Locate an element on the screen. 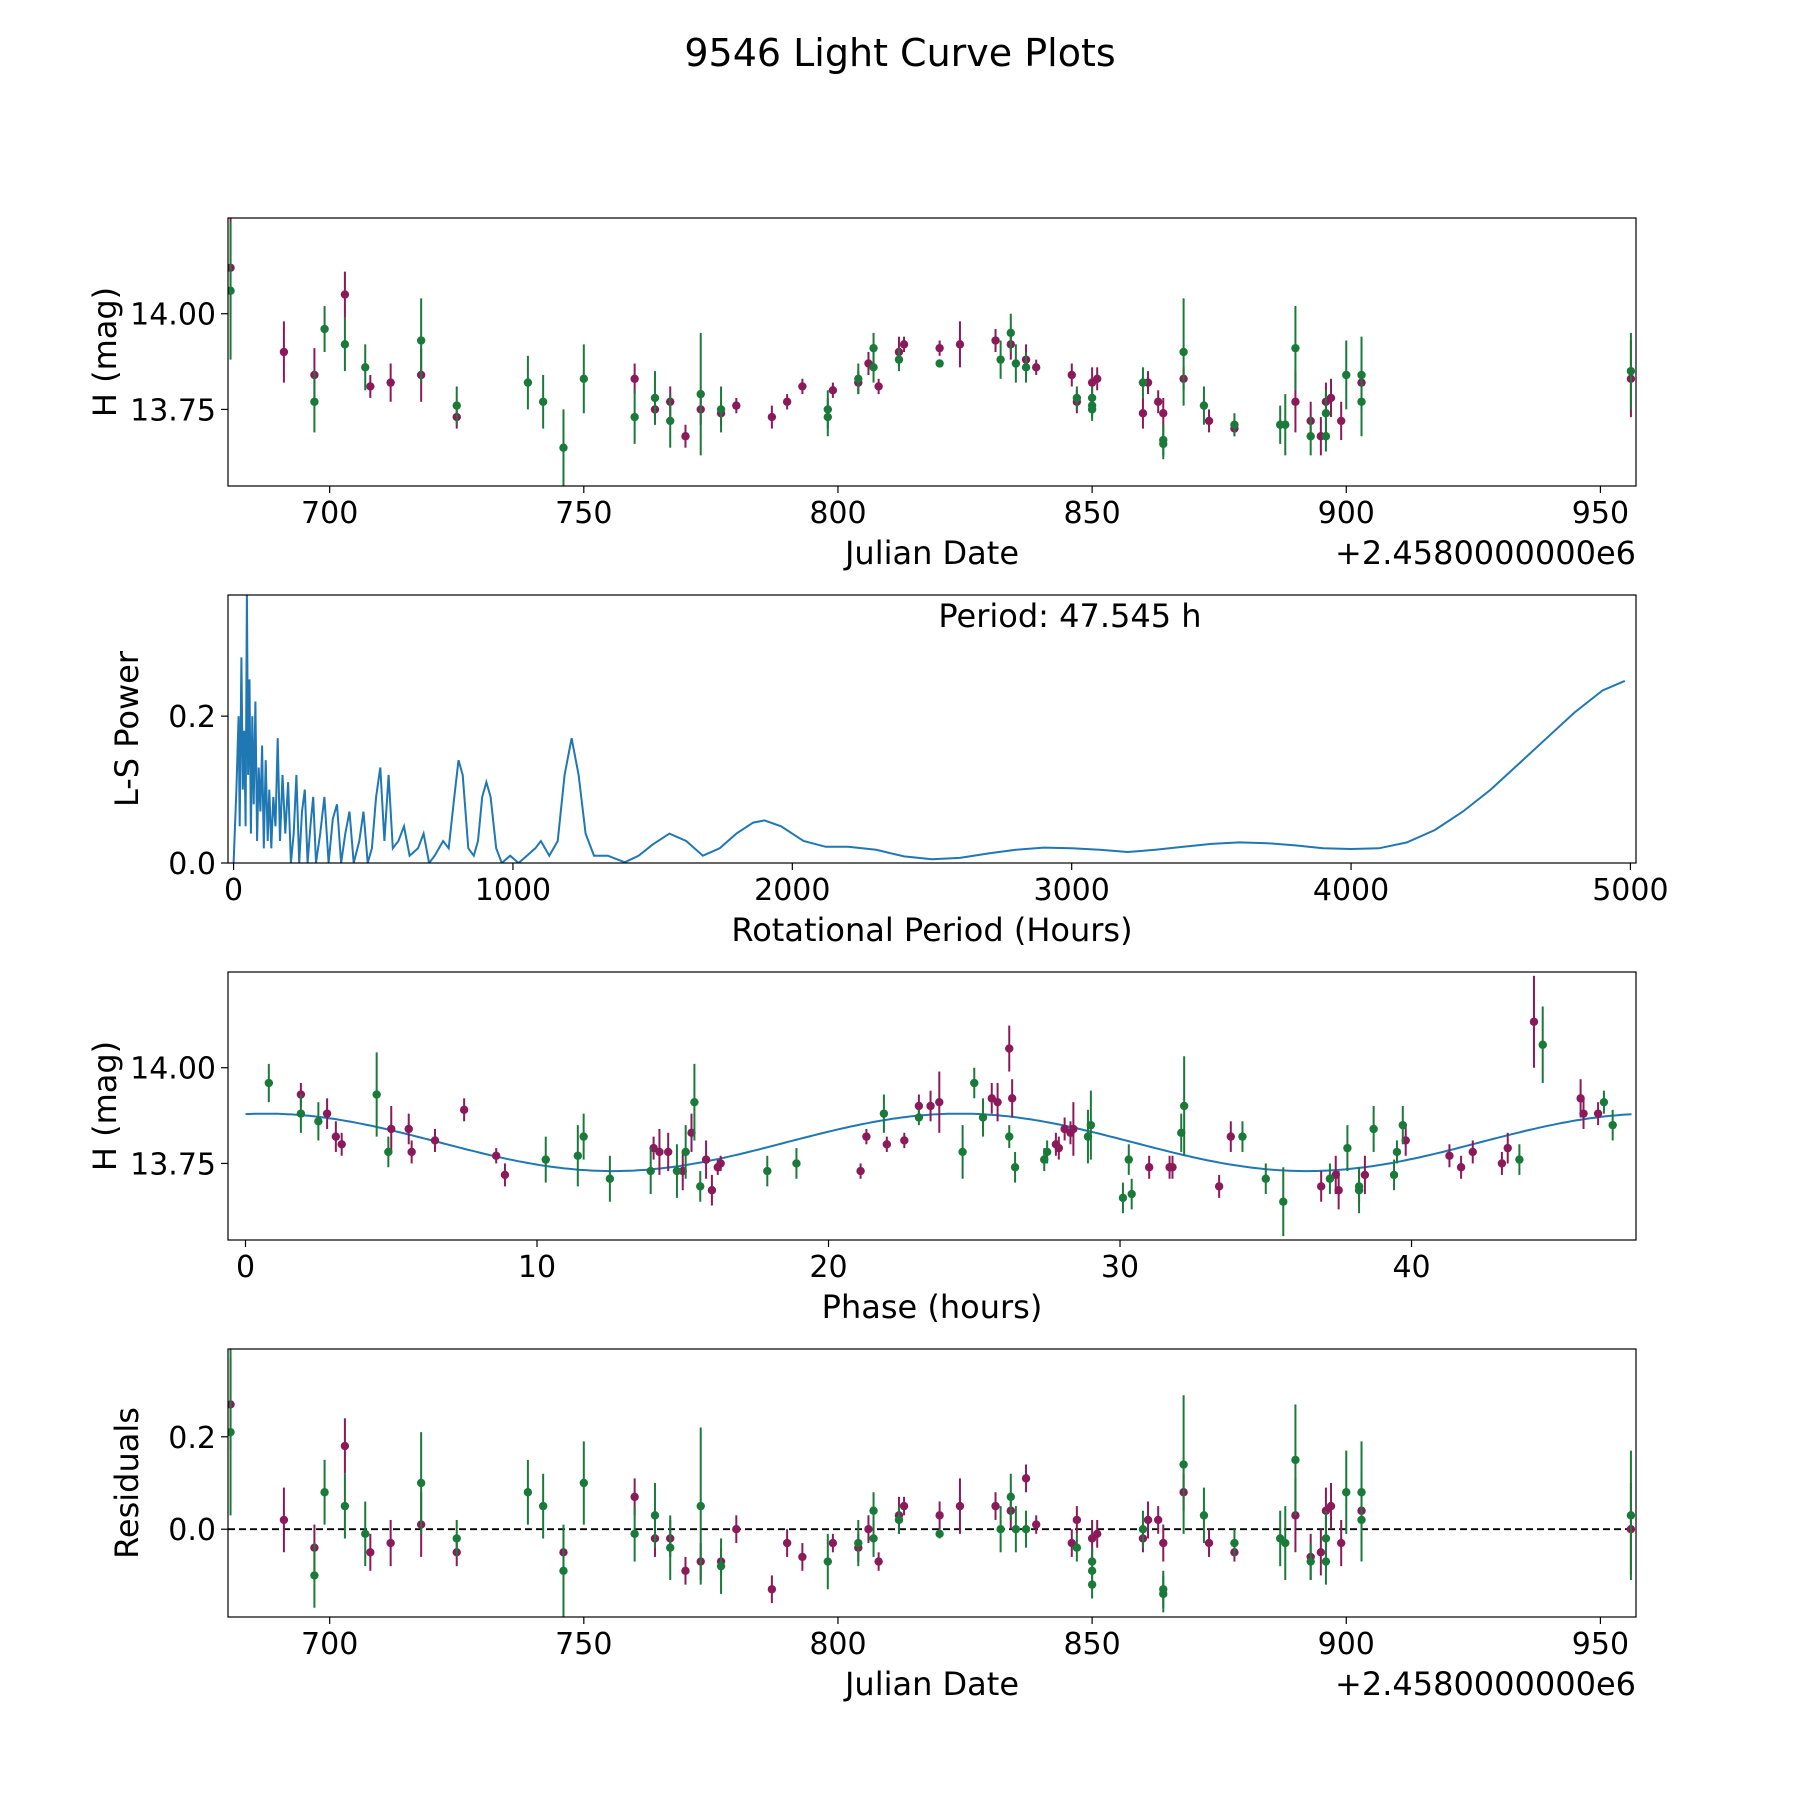  x-tick-label: 950 is located at coordinates (1600, 513).